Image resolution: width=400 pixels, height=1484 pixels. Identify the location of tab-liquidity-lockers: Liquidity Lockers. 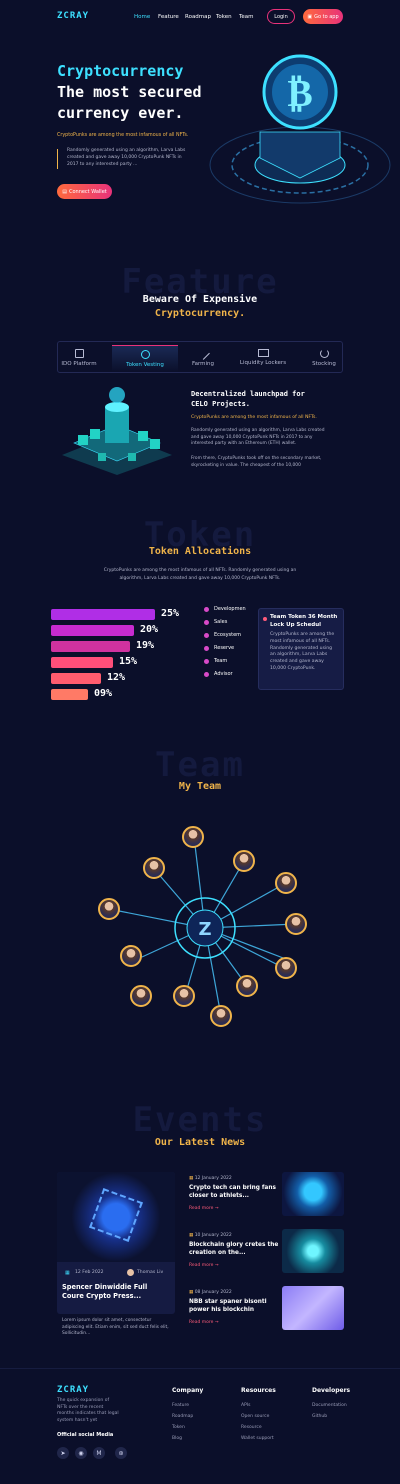
(263, 358).